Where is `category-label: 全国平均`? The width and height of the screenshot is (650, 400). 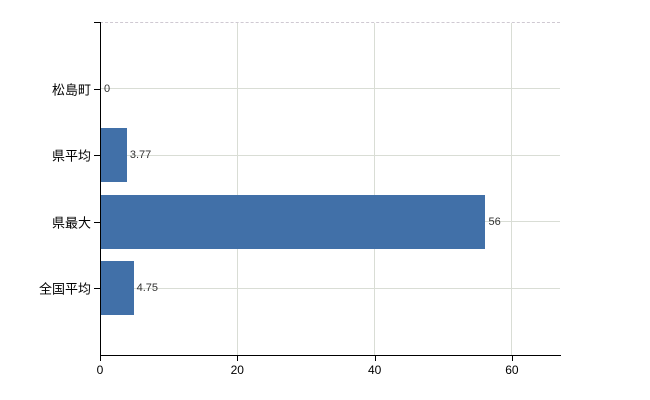
category-label: 全国平均 is located at coordinates (64, 289).